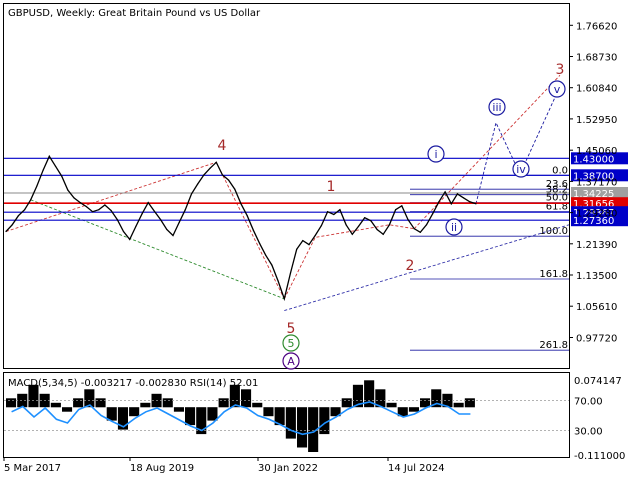  What do you see at coordinates (599, 456) in the screenshot?
I see `indicator-tick-label: -0.111000` at bounding box center [599, 456].